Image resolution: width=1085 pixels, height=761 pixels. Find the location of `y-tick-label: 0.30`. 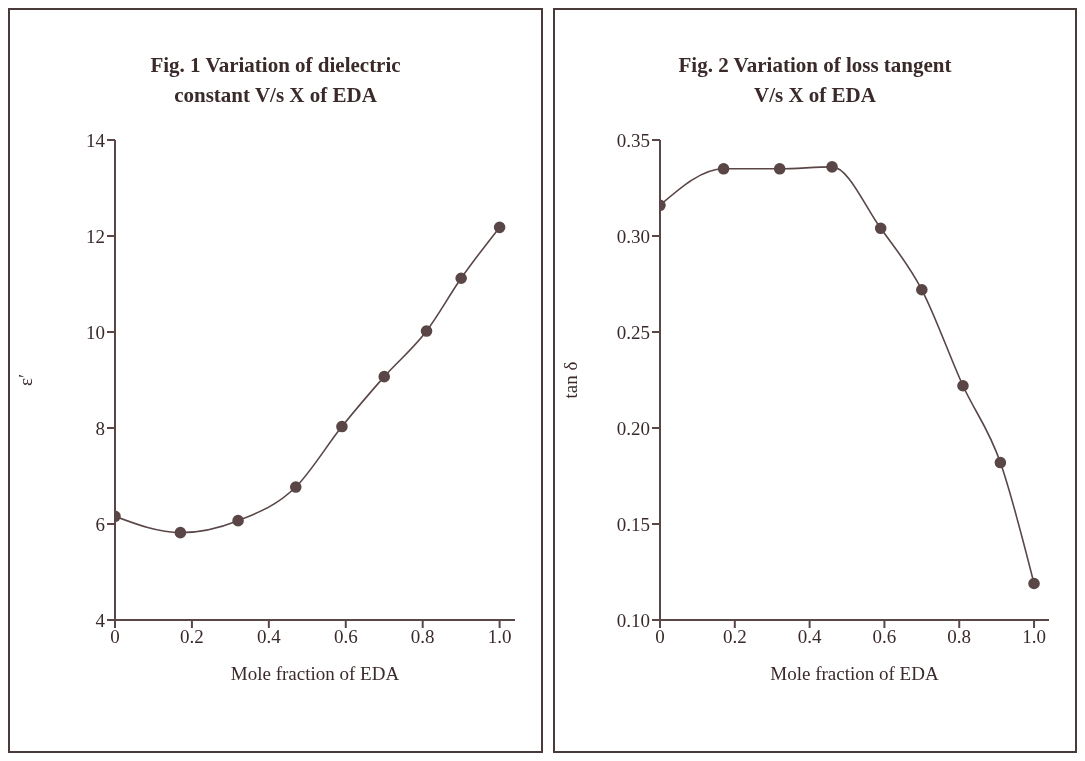

y-tick-label: 0.30 is located at coordinates (633, 236).